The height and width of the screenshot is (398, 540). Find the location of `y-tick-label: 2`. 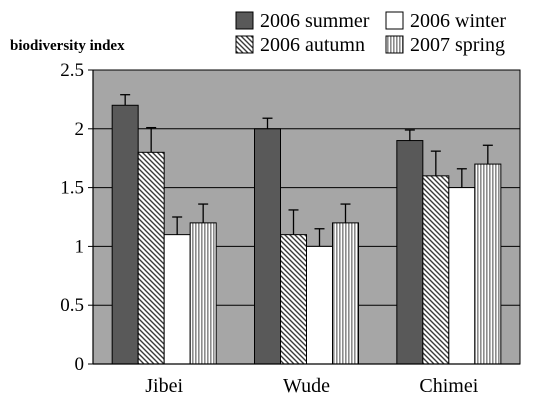

y-tick-label: 2 is located at coordinates (80, 129).